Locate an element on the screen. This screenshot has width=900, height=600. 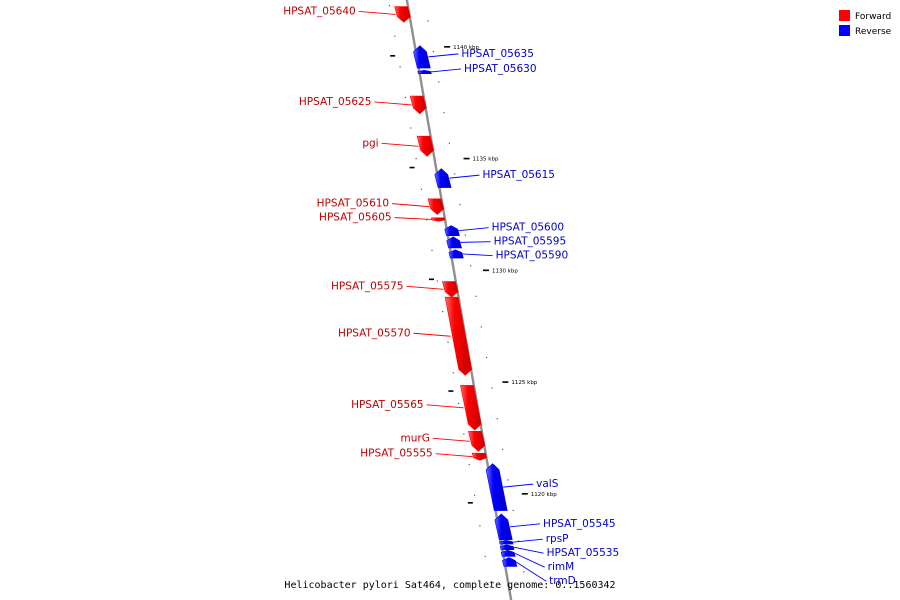
gene-label: HPSAT_05575 is located at coordinates (367, 286).